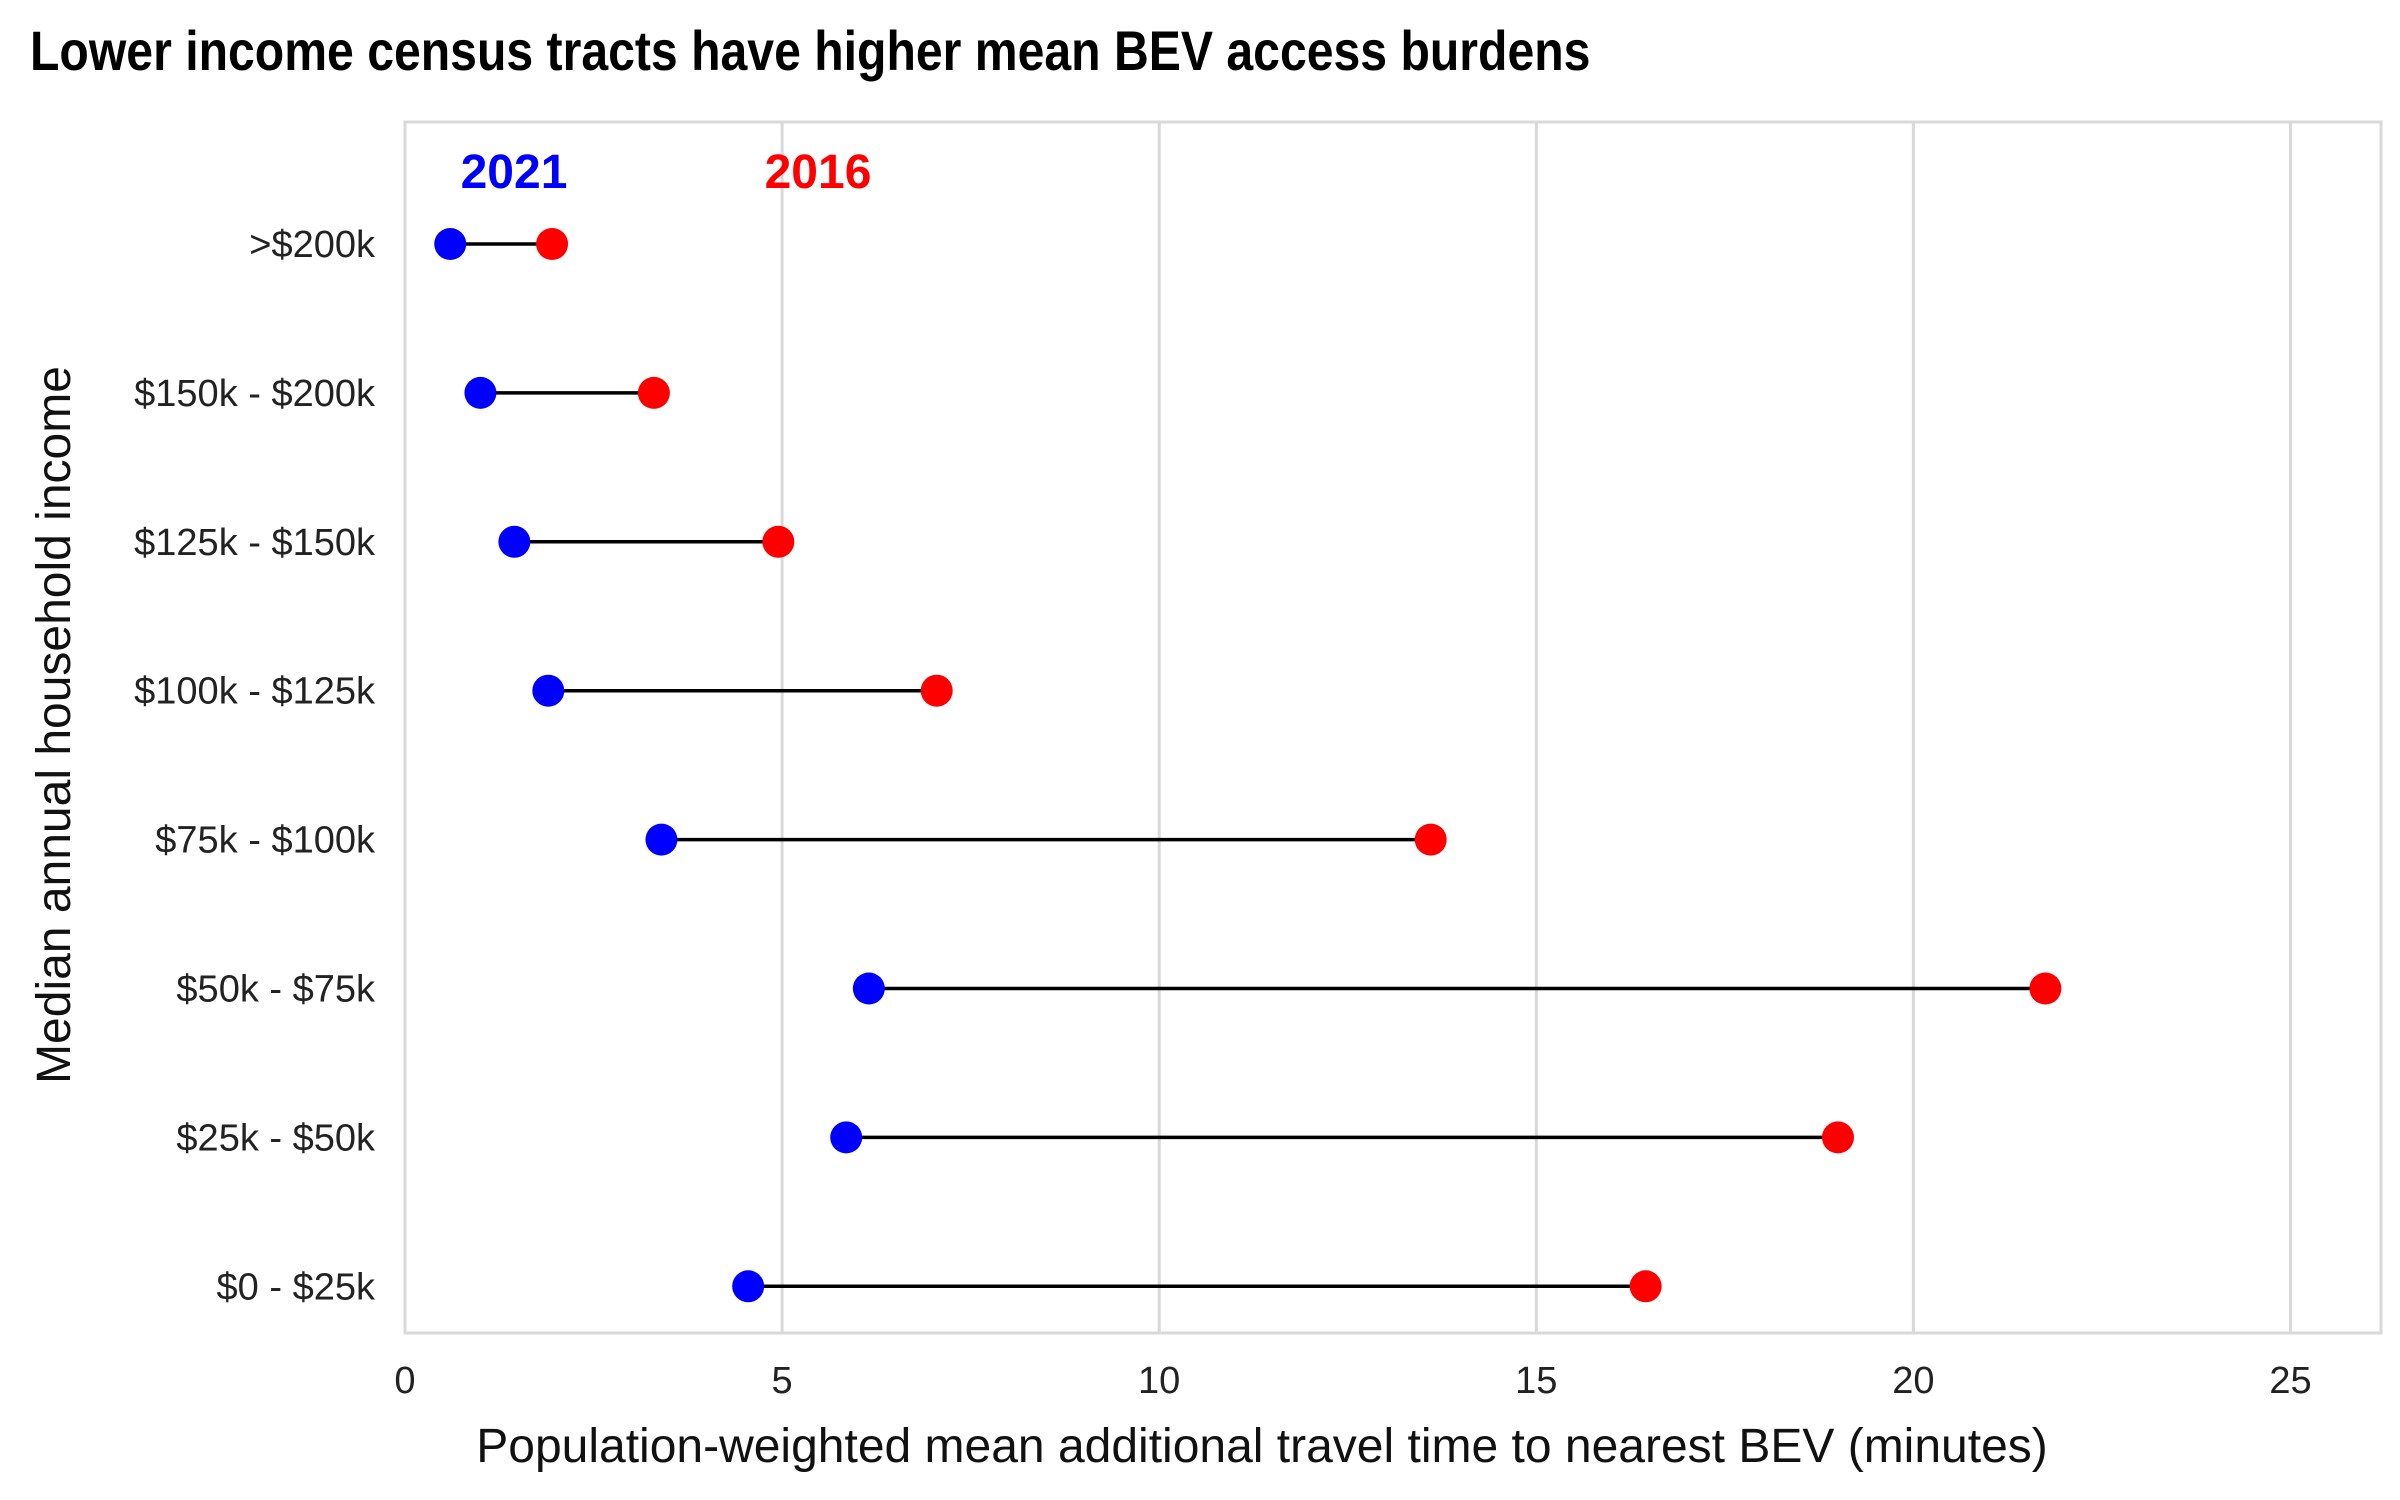  I want to click on x-tick-label: 20, so click(1913, 1381).